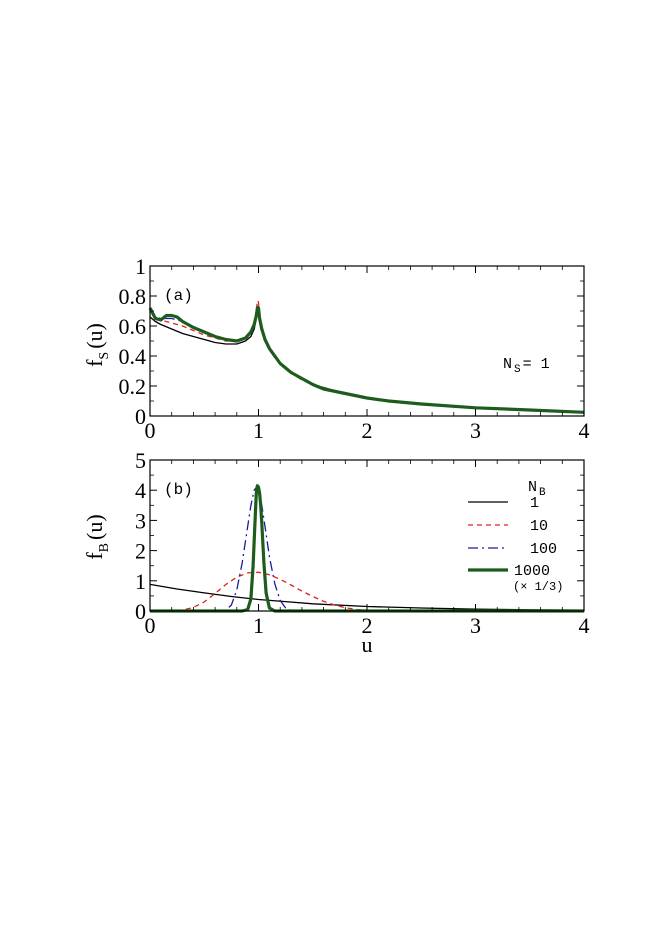 This screenshot has width=654, height=925. I want to click on panel-b-series-1000-line, so click(367, 548).